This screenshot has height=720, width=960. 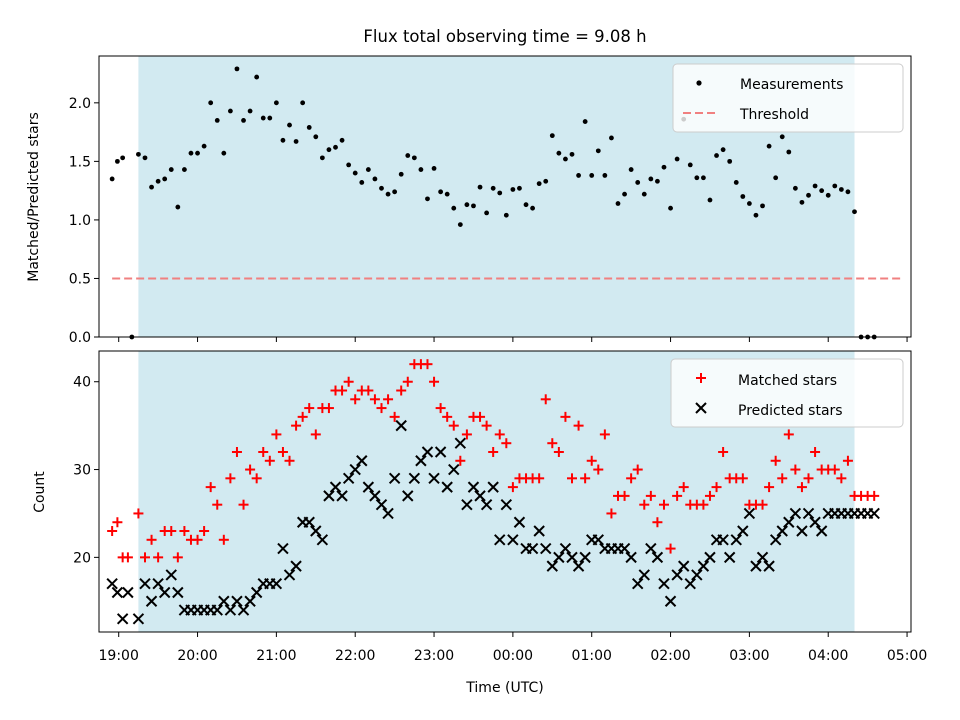 I want to click on count-x-axis-label: Time (UTC), so click(x=504, y=688).